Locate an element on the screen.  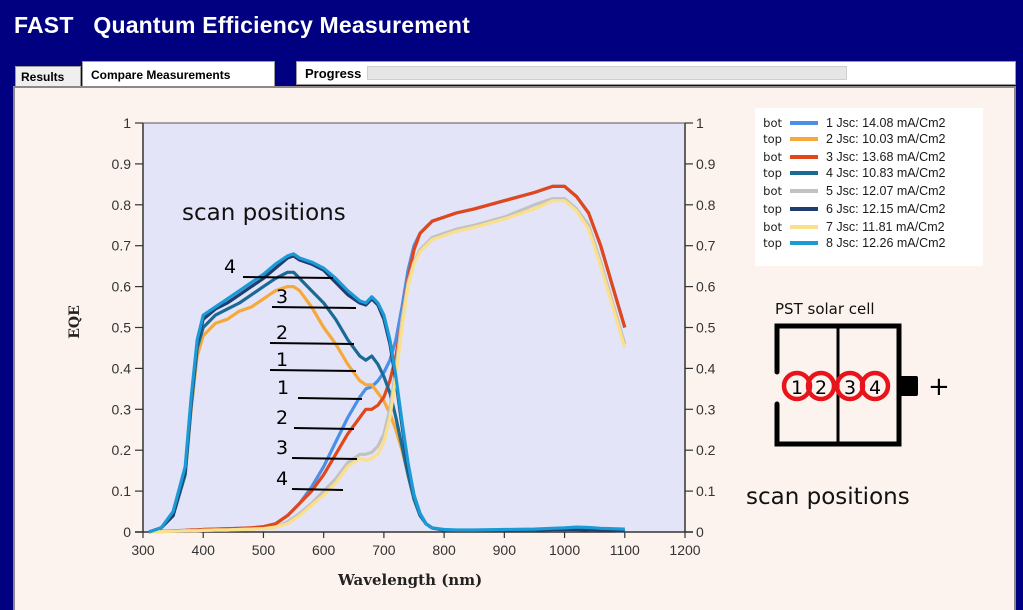
legend-item: bot 7 Jsc: 11.81 mA/Cm2 is located at coordinates (850, 226).